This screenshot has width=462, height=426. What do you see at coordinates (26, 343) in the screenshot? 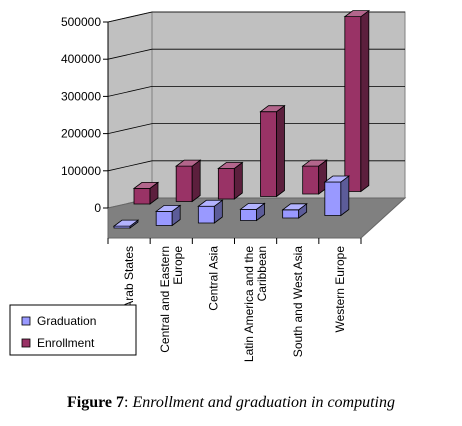
I see `legend-swatch-enrollment` at bounding box center [26, 343].